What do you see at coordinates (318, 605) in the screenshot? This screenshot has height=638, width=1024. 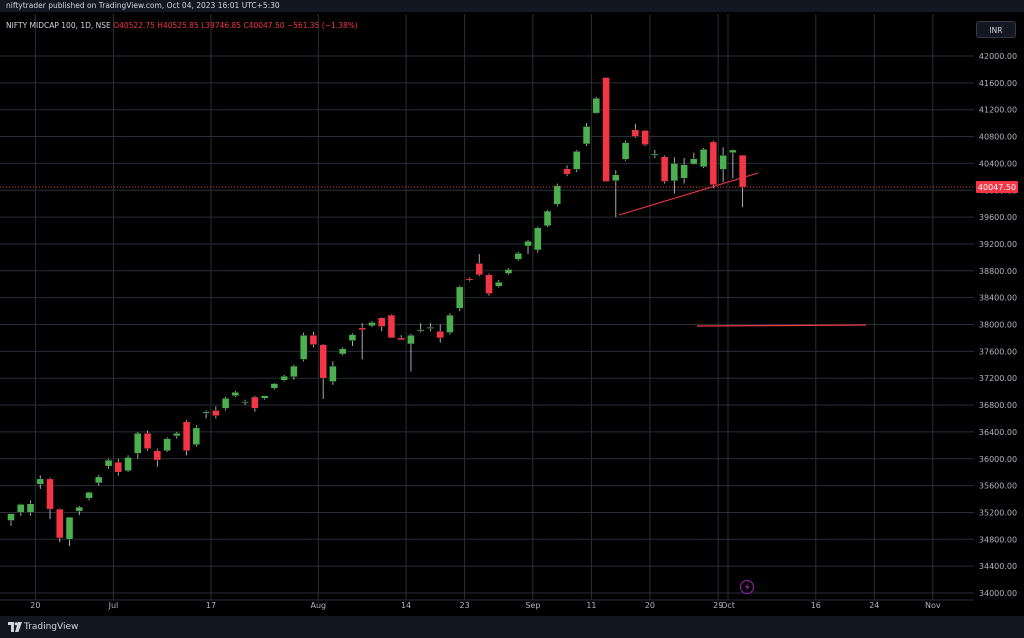 I see `x-tick-label: Aug` at bounding box center [318, 605].